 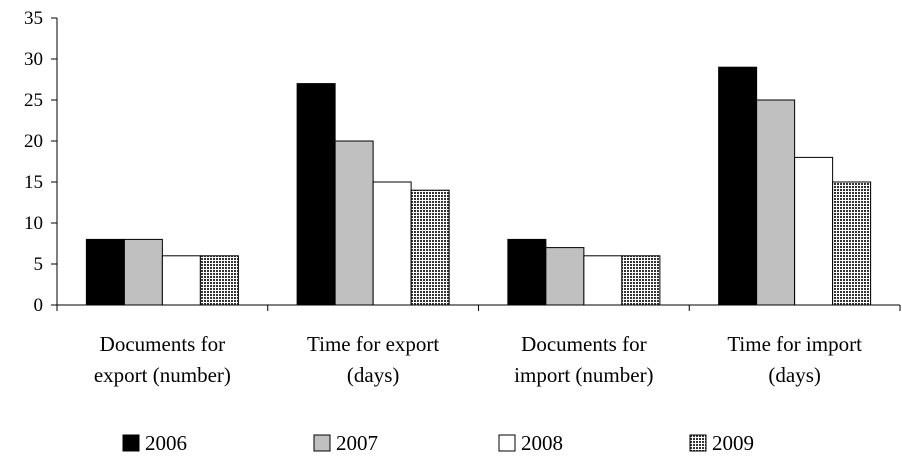 What do you see at coordinates (33, 59) in the screenshot?
I see `y-tick-label: 30` at bounding box center [33, 59].